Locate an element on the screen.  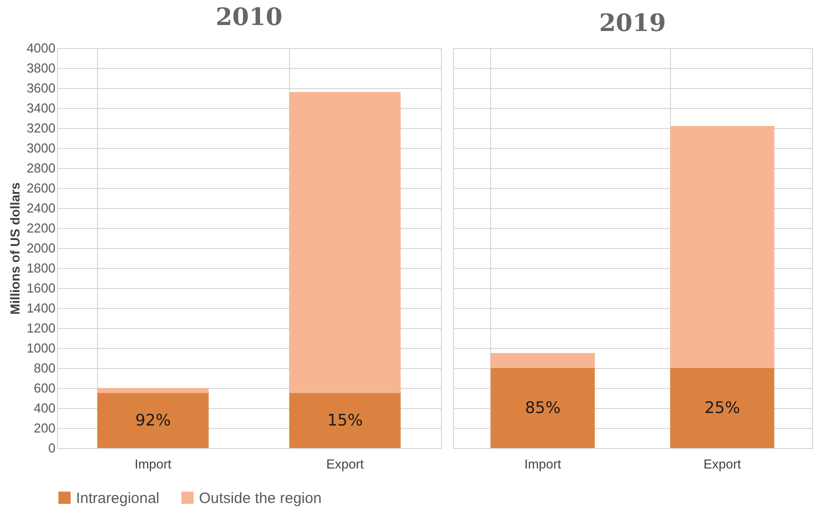
legend-label: Intraregional is located at coordinates (118, 498).